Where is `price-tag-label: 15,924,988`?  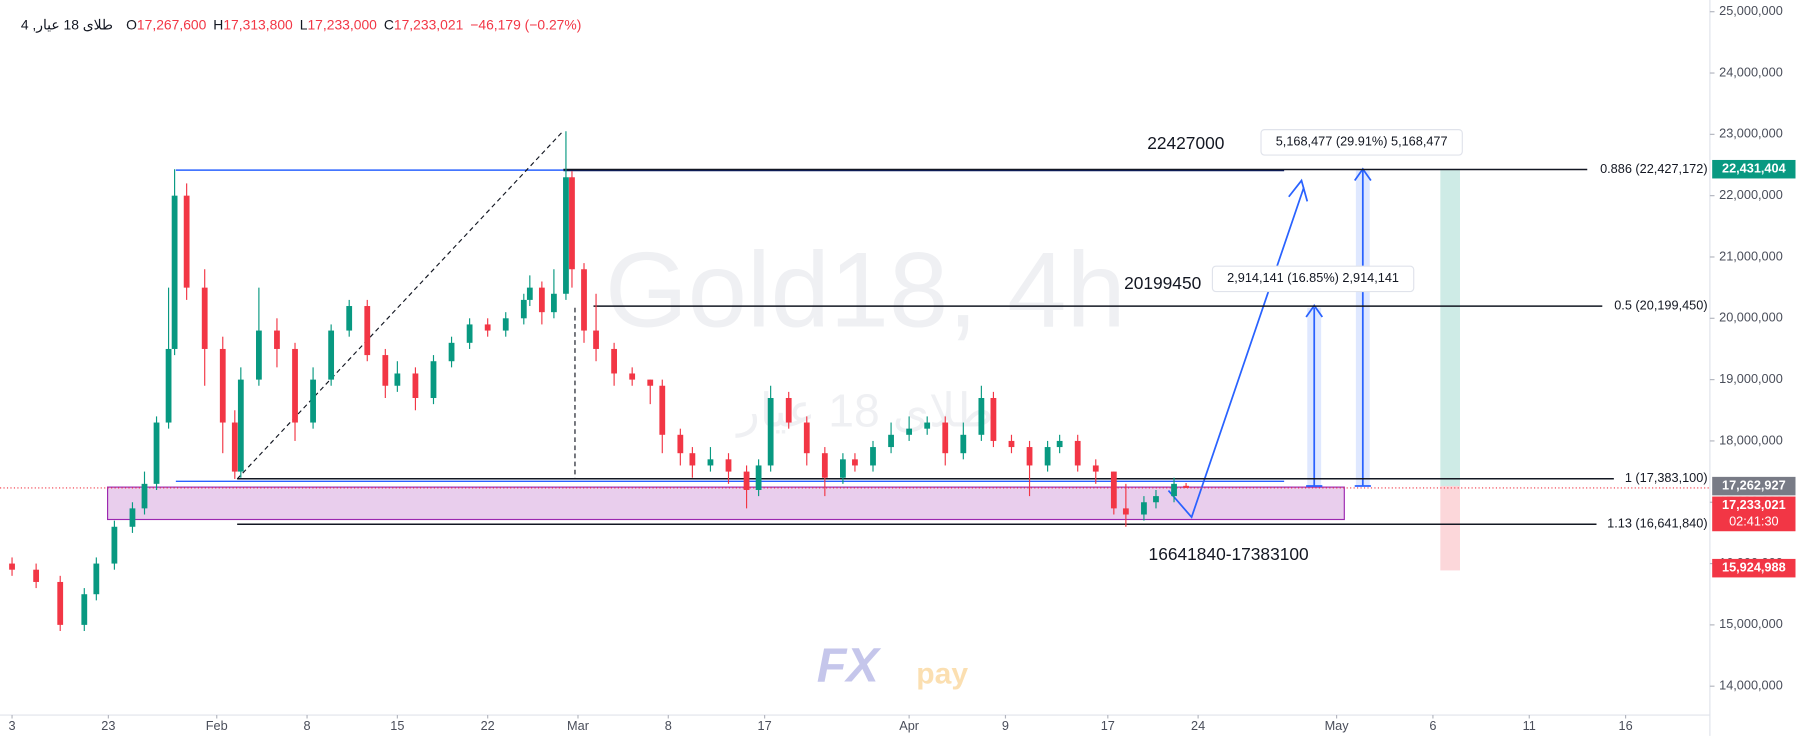
price-tag-label: 15,924,988 is located at coordinates (1754, 567).